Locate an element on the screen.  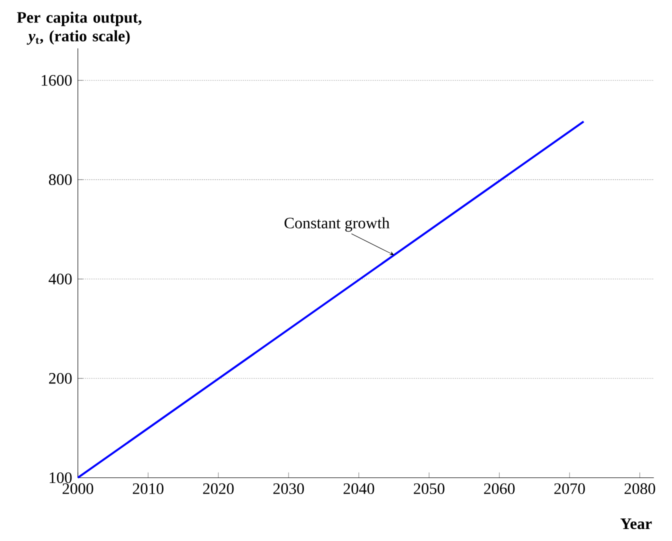
y-tick-label: 800 is located at coordinates (60, 180).